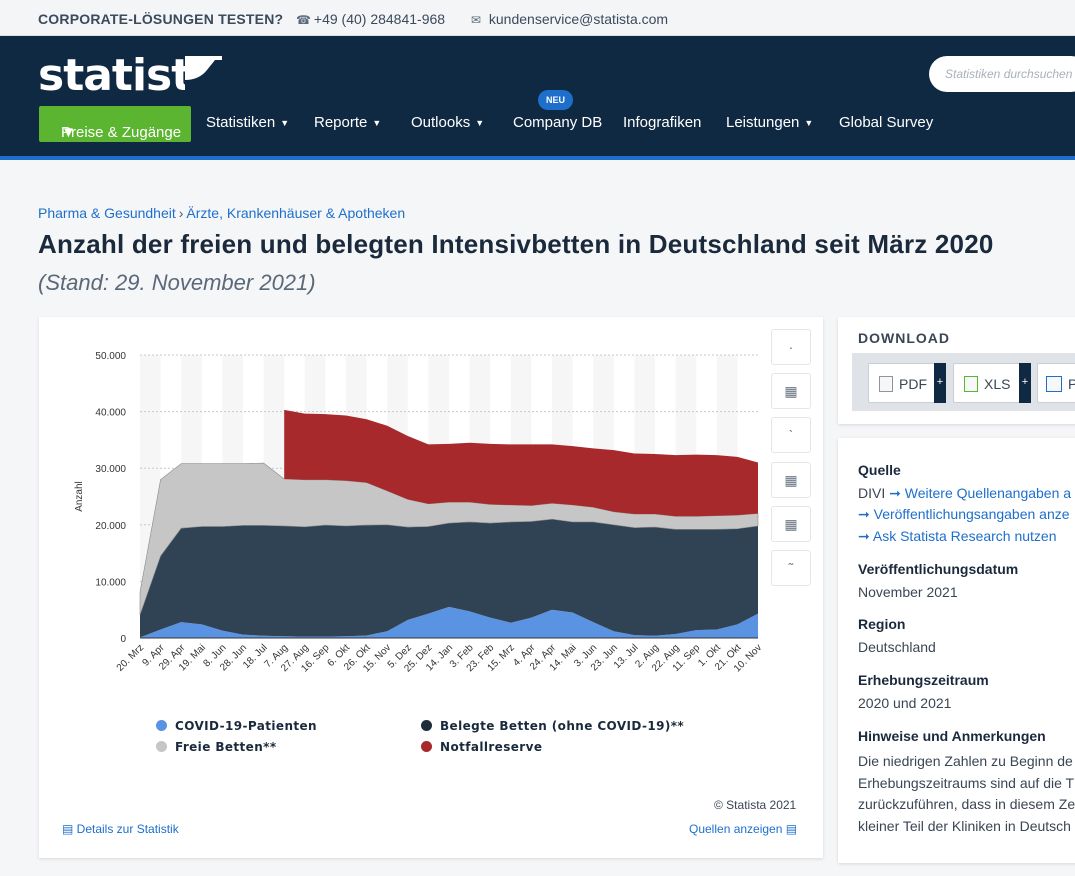  Describe the element at coordinates (988, 493) in the screenshot. I see `more-sources-link: Weitere Quellenangaben a` at that location.